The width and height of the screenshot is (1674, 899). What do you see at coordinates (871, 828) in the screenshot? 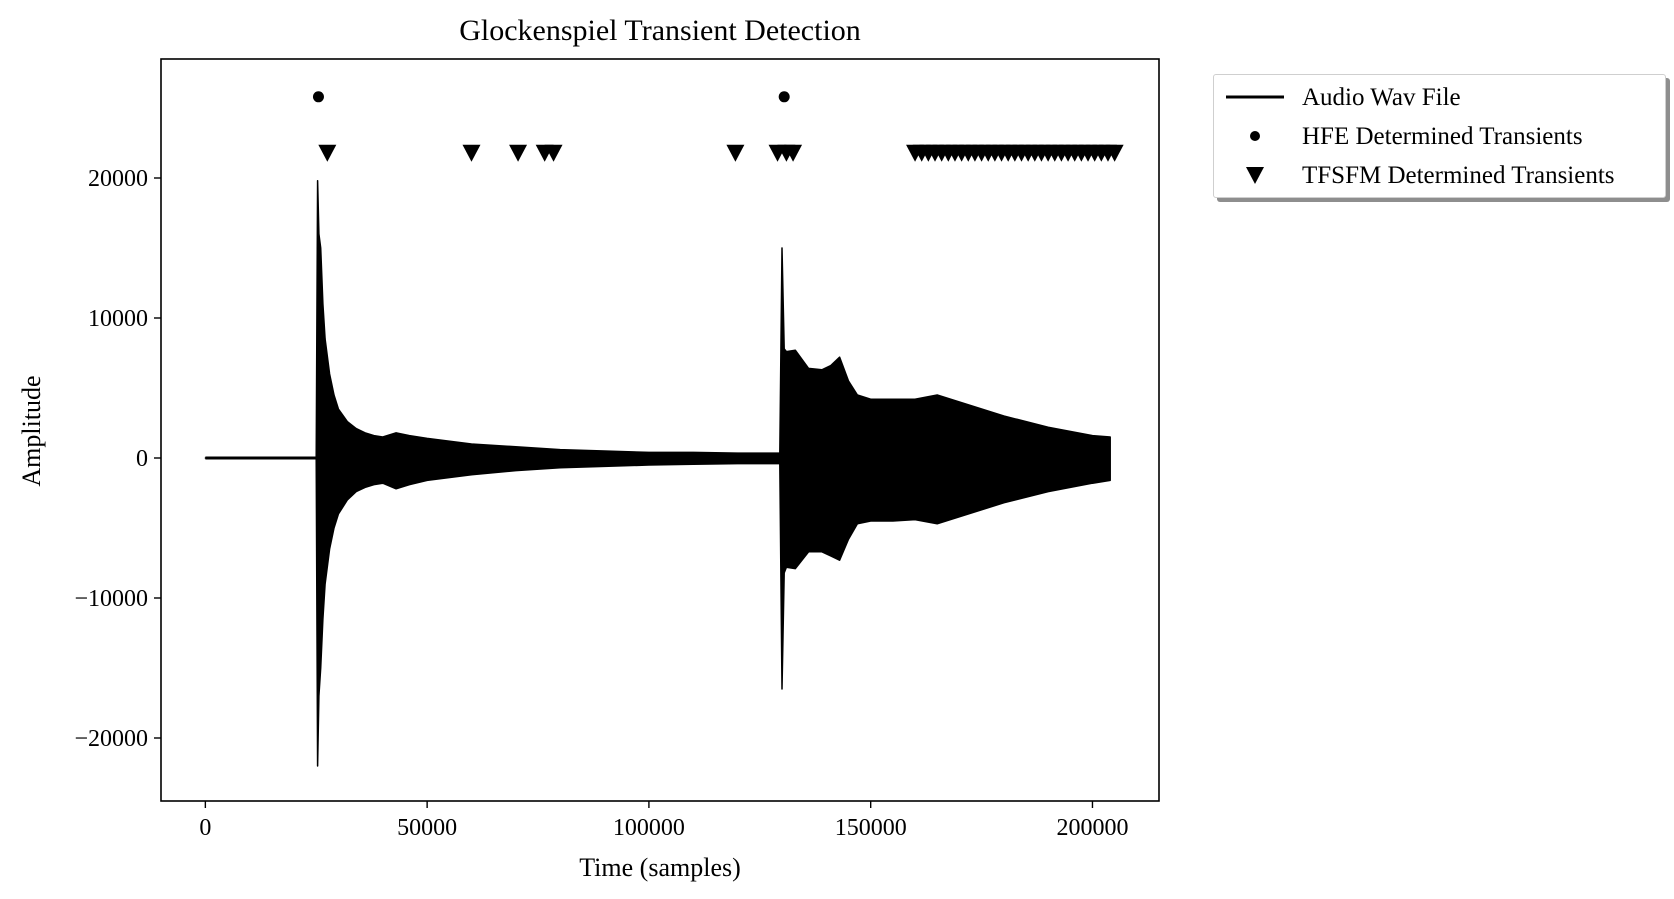
I see `x-tick-label: 150000` at bounding box center [871, 828].